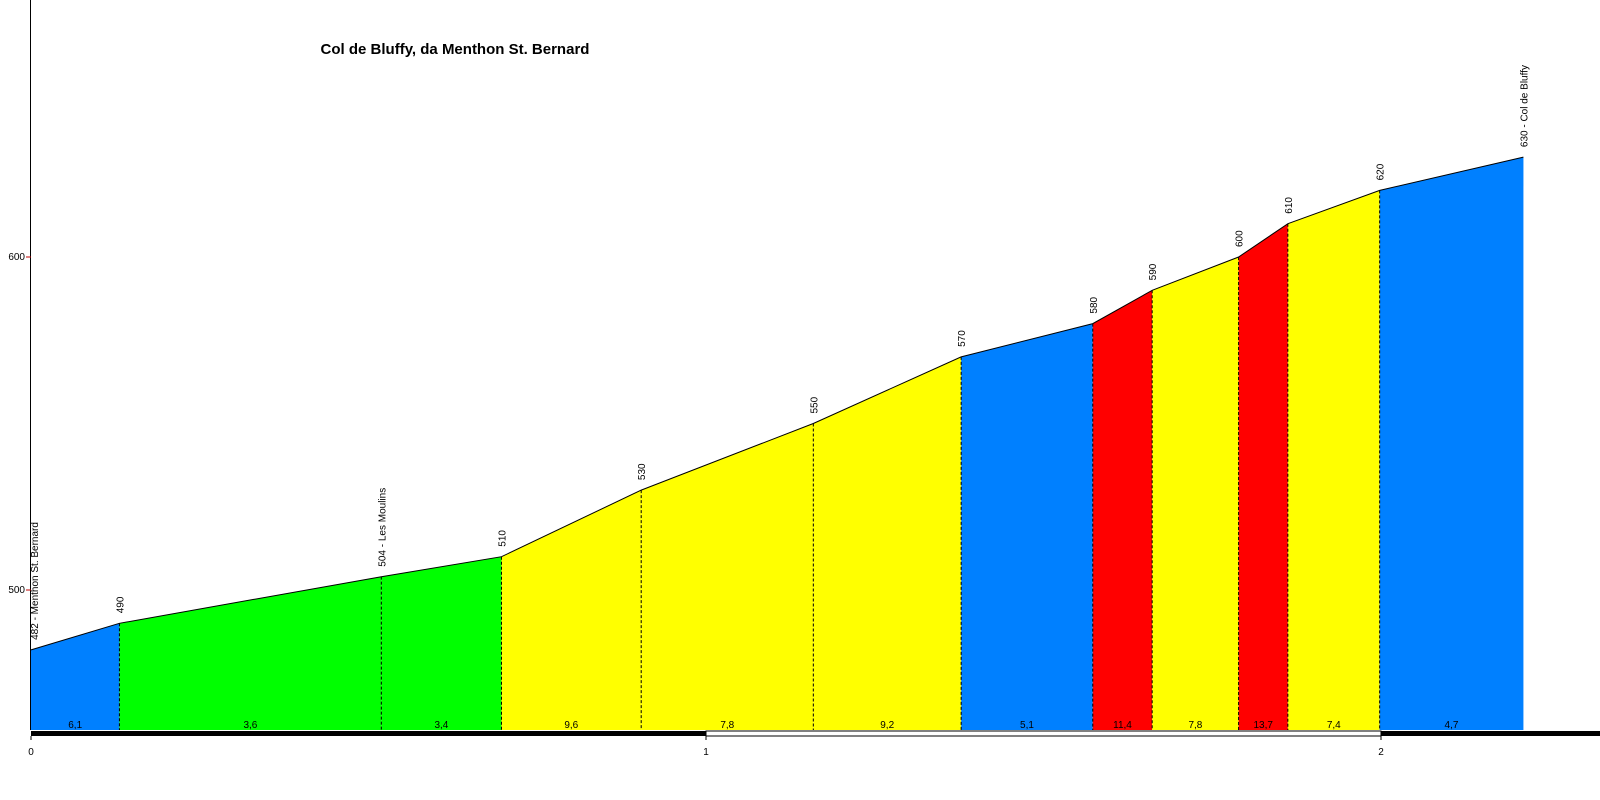  What do you see at coordinates (1381, 752) in the screenshot?
I see `x-tick-label-2: 2` at bounding box center [1381, 752].